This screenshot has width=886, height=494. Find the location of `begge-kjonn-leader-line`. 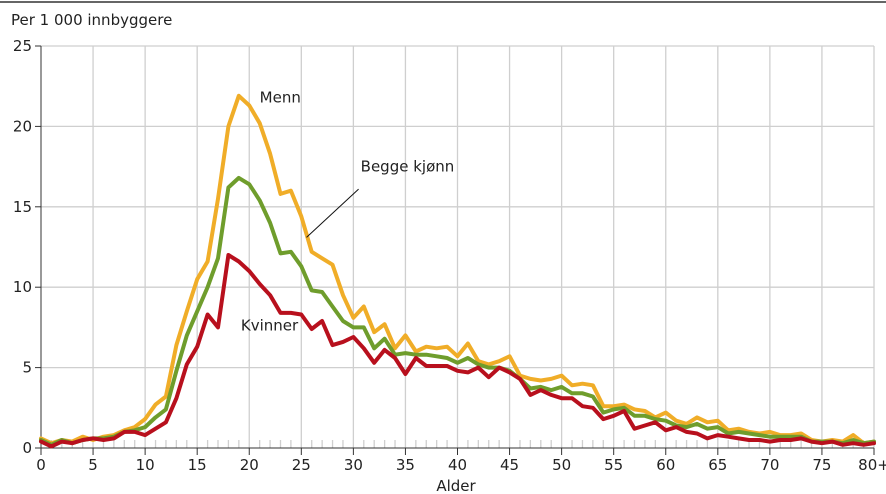

begge-kjonn-leader-line is located at coordinates (332, 213).